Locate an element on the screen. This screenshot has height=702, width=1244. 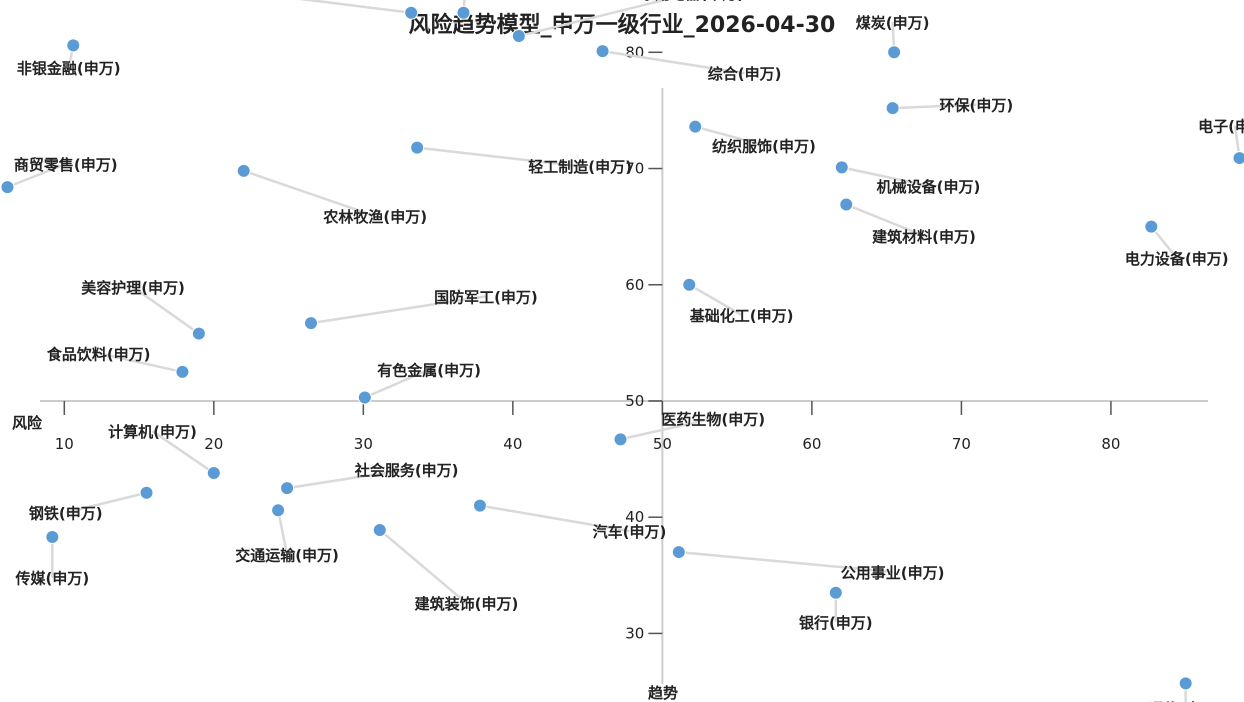
point-label: 通信(申万) is located at coordinates (1186, 701).